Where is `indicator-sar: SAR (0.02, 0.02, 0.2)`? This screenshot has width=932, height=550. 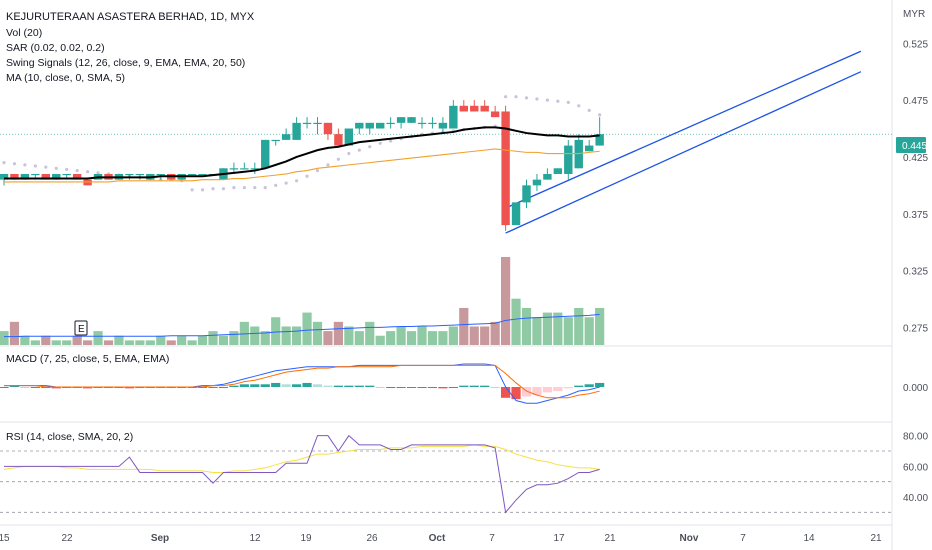
indicator-sar: SAR (0.02, 0.02, 0.2) is located at coordinates (55, 48).